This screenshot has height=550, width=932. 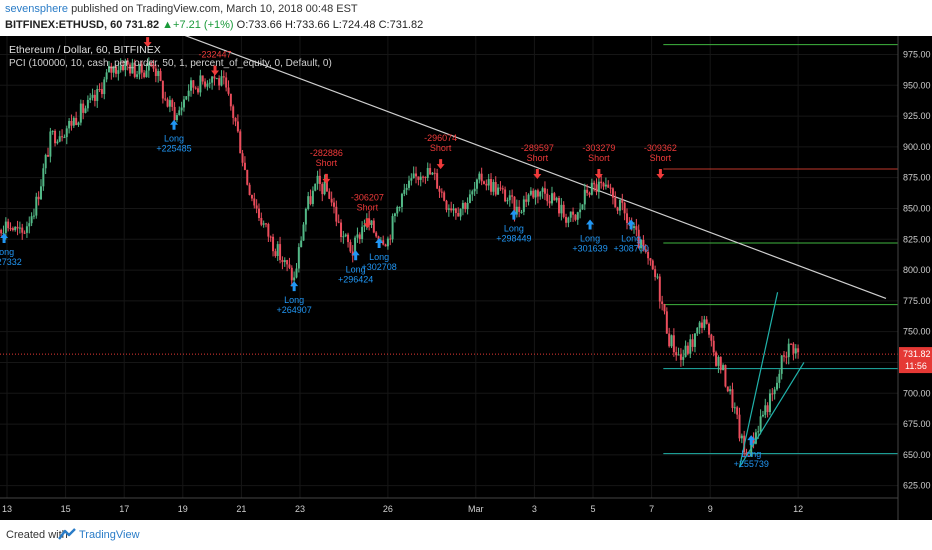 What do you see at coordinates (917, 85) in the screenshot?
I see `price-tick-label: 950.00` at bounding box center [917, 85].